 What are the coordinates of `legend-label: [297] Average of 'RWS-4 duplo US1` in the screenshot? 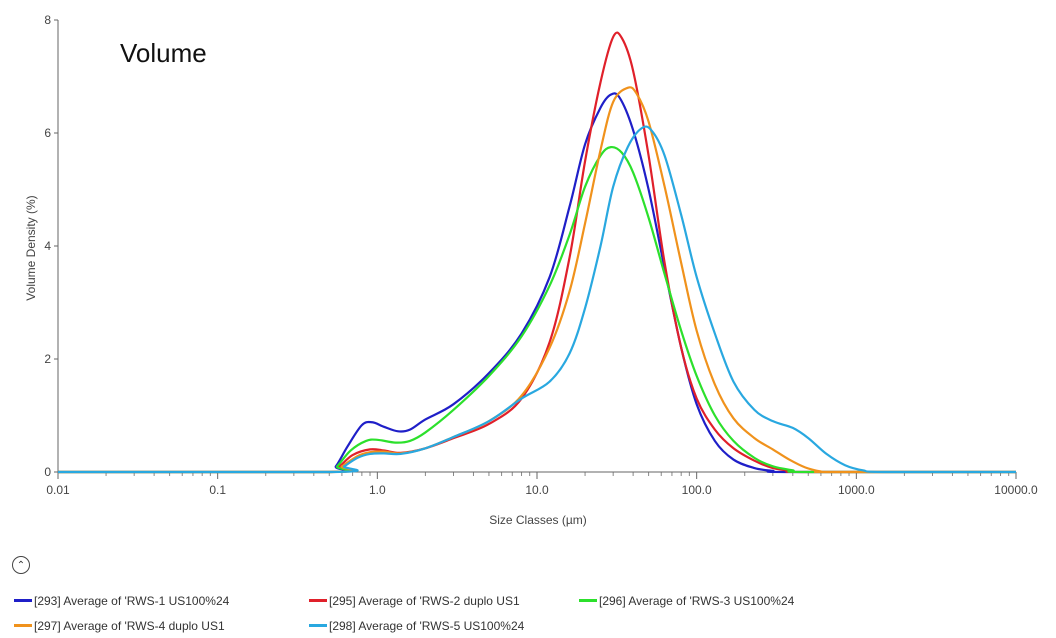 It's located at (129, 625).